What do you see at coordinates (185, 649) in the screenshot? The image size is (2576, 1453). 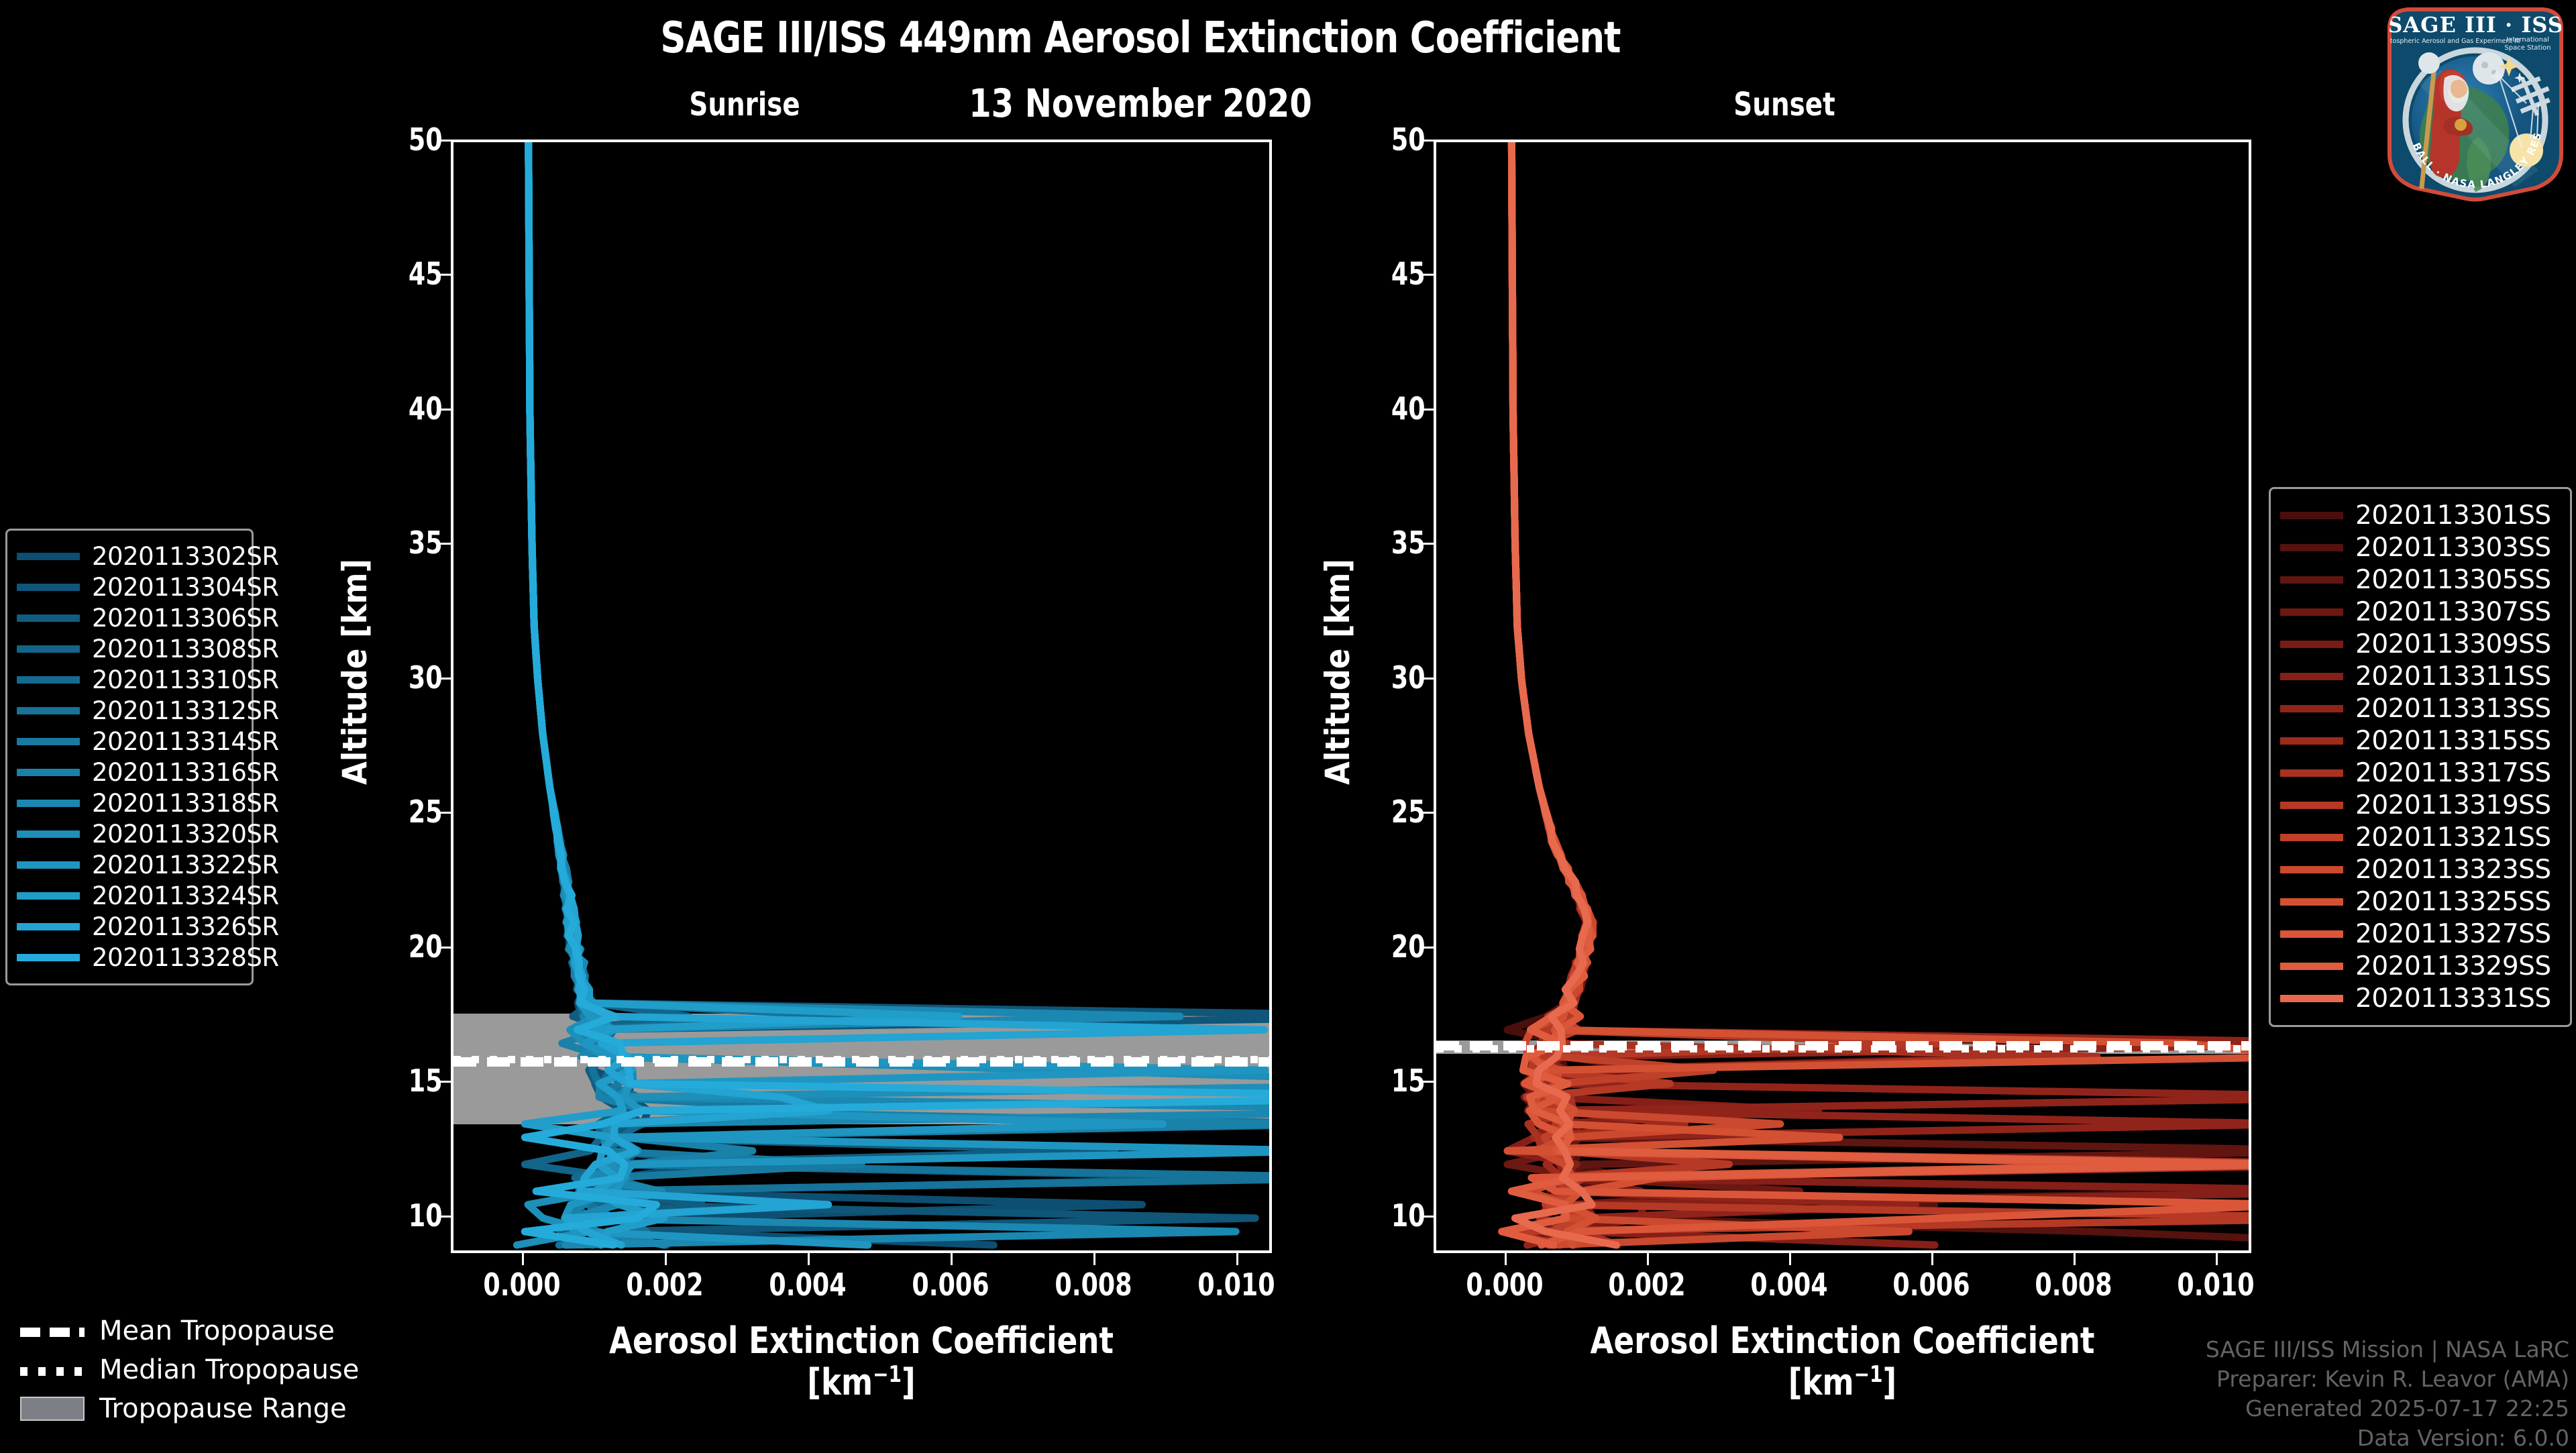 I see `legend-item-label: 2020113308SR` at bounding box center [185, 649].